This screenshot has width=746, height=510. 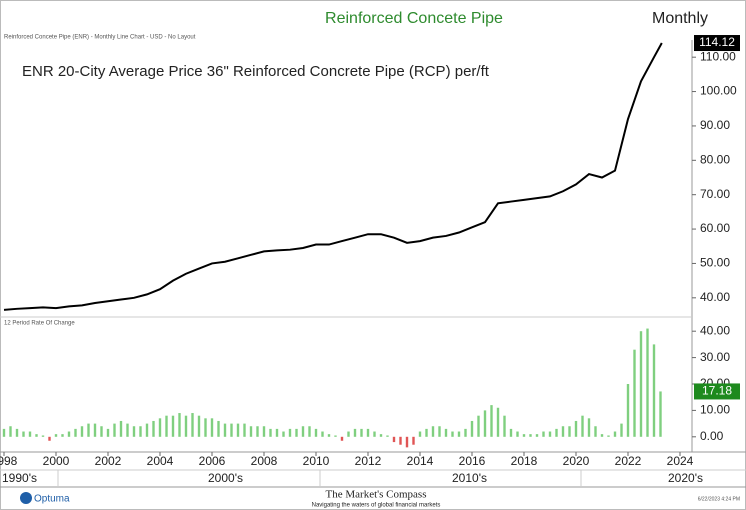 I want to click on x-tick-label: 2016, so click(x=472, y=461).